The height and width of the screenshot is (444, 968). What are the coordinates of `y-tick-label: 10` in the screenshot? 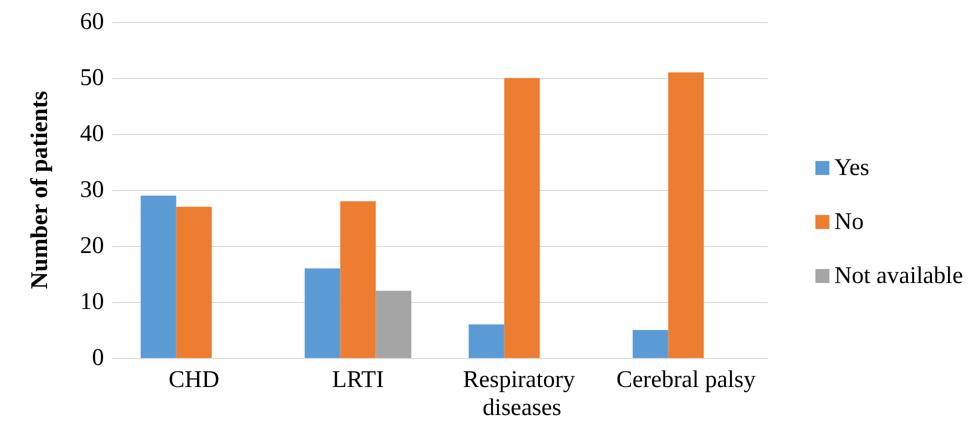 It's located at (92, 302).